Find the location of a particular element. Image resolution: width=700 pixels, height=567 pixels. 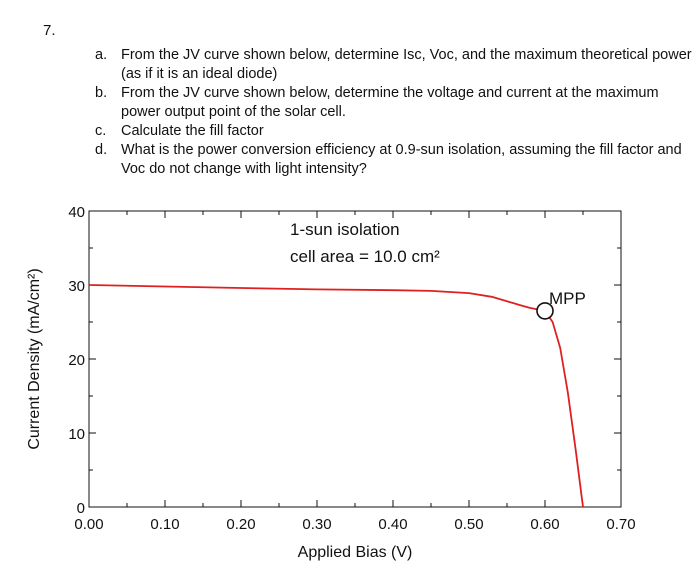

x-tick-label: 0.50 is located at coordinates (468, 524).